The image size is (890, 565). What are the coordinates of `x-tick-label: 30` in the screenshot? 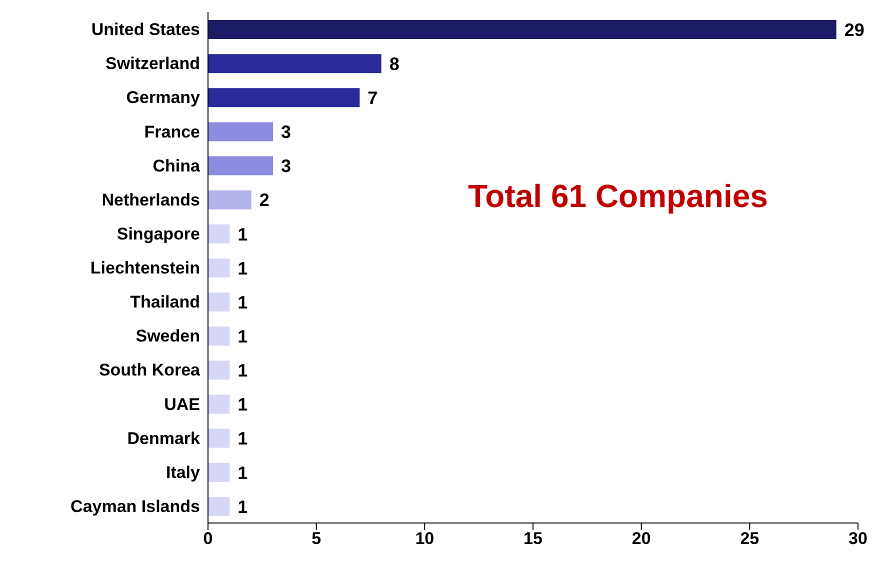 It's located at (858, 538).